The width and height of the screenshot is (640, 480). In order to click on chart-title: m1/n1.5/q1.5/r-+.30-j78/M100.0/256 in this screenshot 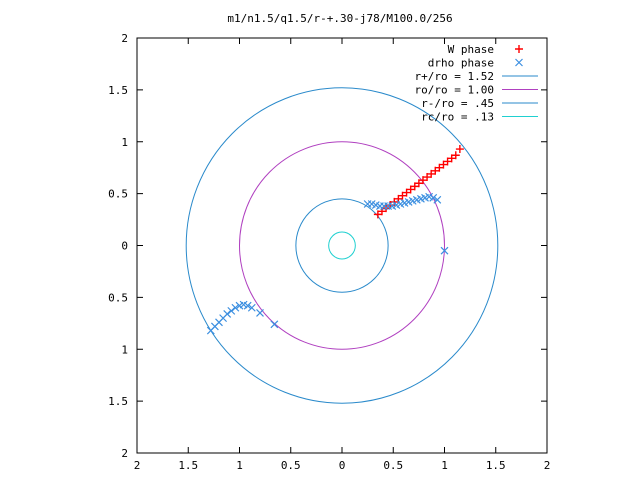, I will do `click(339, 18)`.